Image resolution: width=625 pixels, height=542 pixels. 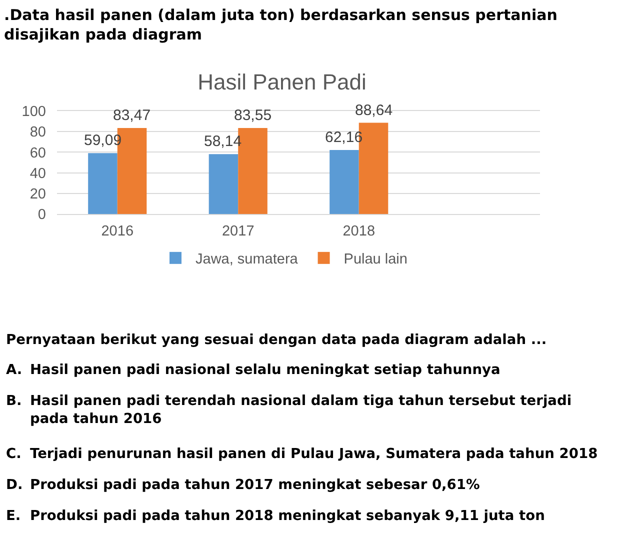 I want to click on legend-label: Pulau lain, so click(x=376, y=260).